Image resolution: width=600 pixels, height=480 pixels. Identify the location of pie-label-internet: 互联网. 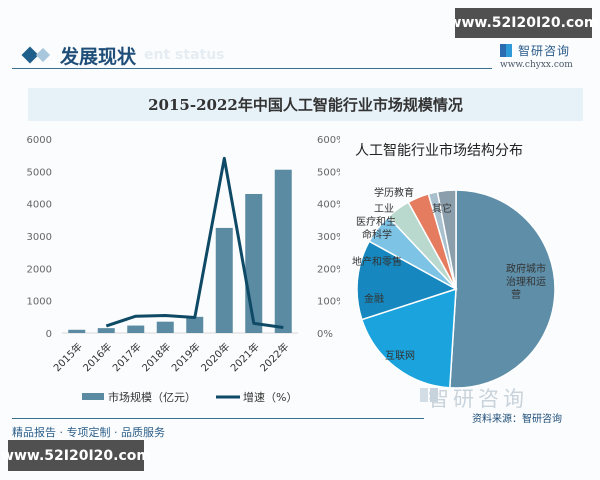
(400, 356).